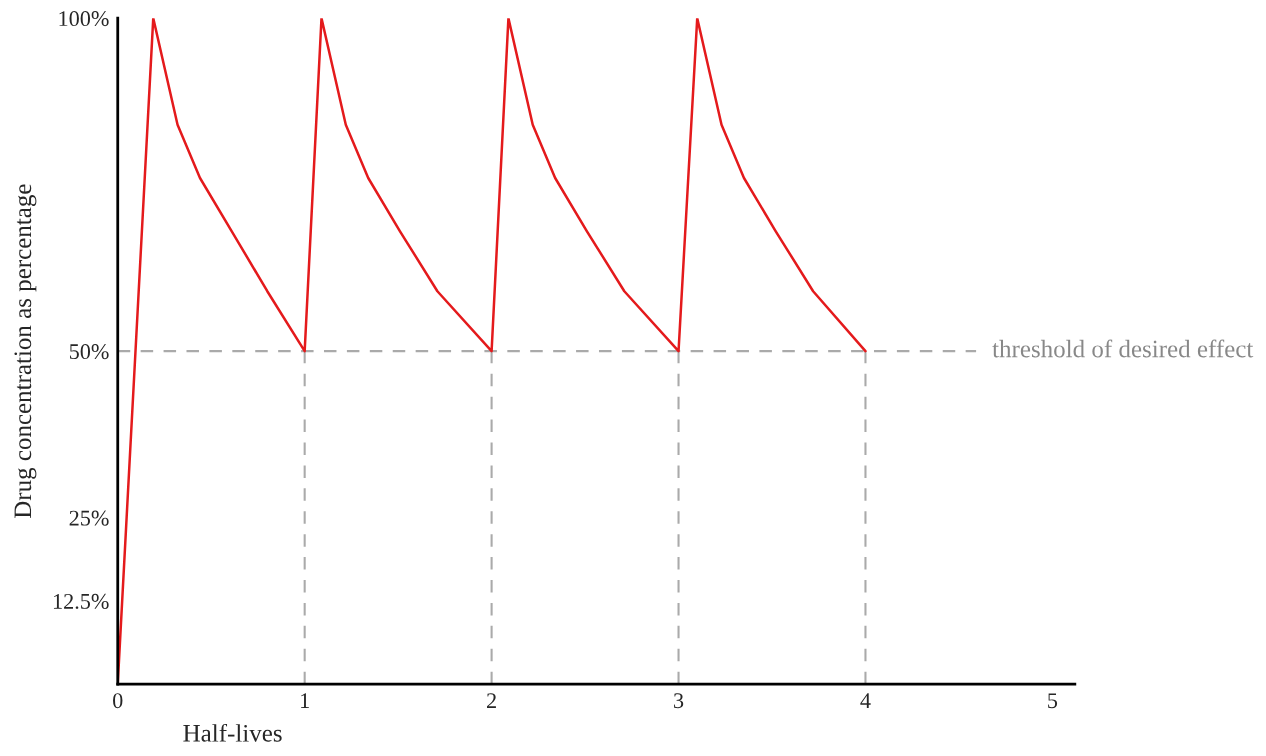  I want to click on x-tick-label: 4, so click(865, 700).